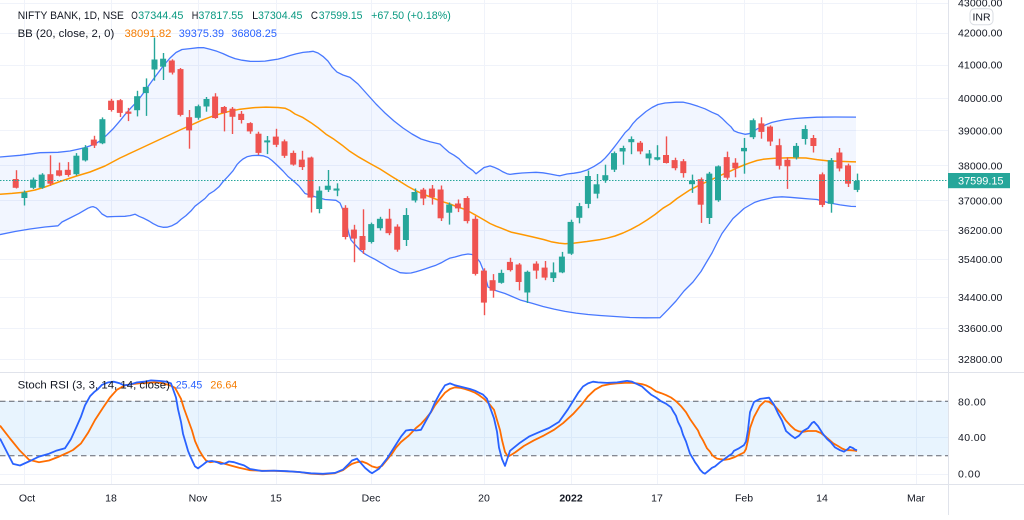  I want to click on svg-text: 20, so click(484, 498).